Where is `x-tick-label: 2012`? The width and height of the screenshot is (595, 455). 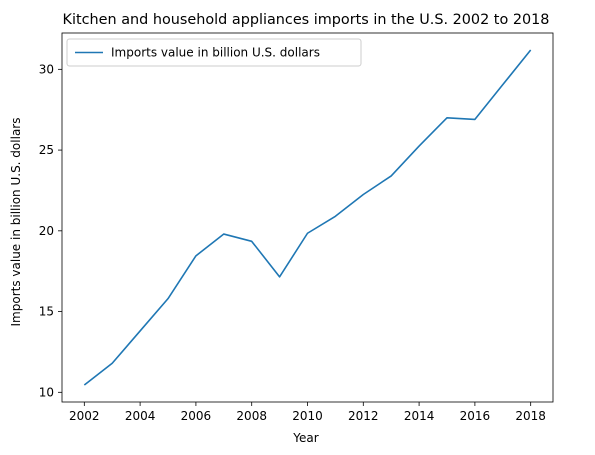 x-tick-label: 2012 is located at coordinates (363, 416).